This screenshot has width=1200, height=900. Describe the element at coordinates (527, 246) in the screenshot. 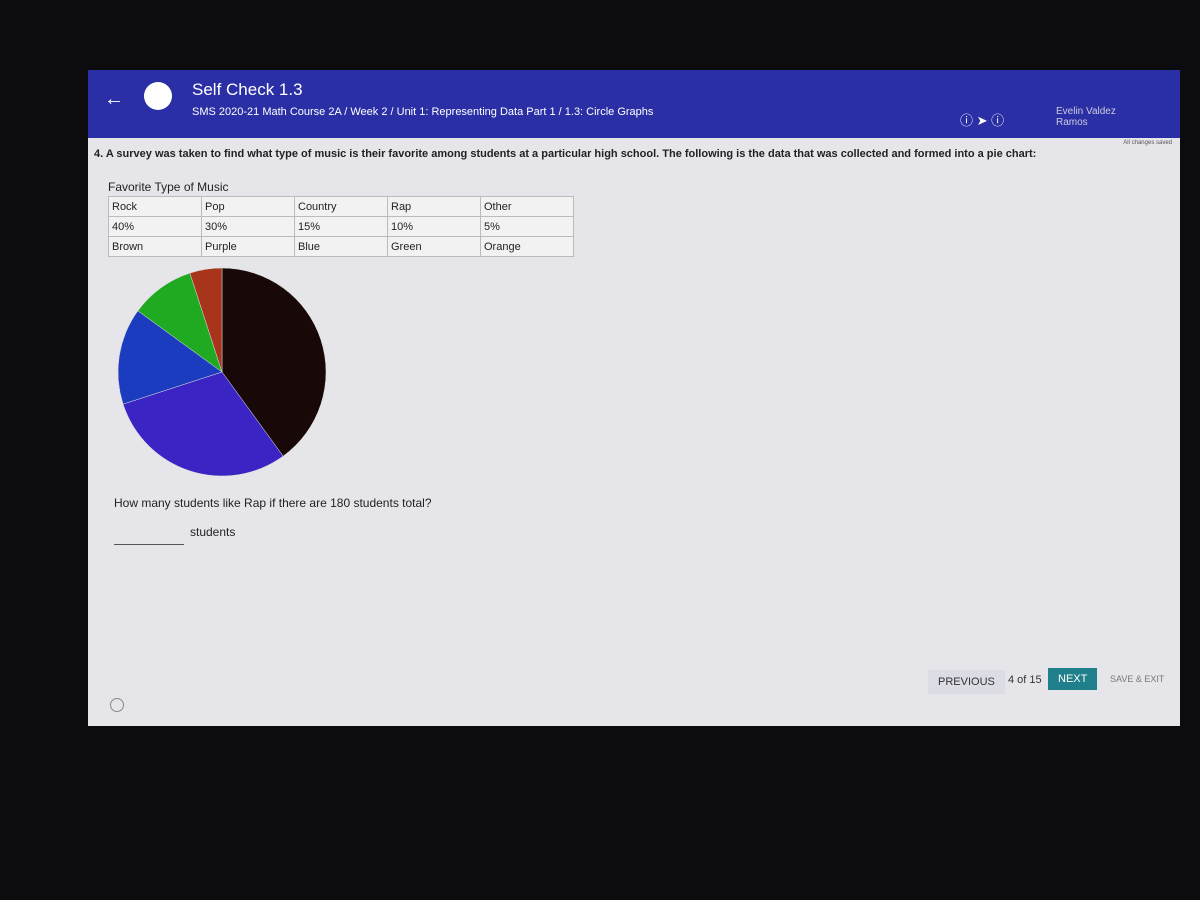

I see `table-cell: Orange` at that location.